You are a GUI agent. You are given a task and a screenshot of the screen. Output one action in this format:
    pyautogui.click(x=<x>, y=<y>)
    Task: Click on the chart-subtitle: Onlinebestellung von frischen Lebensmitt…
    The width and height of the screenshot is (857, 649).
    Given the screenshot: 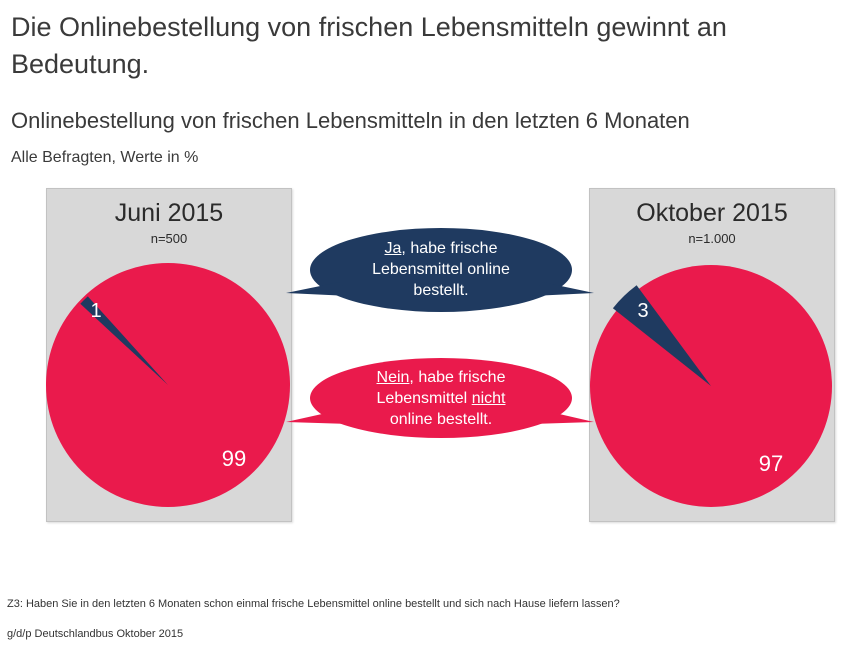 What is the action you would take?
    pyautogui.click(x=350, y=120)
    